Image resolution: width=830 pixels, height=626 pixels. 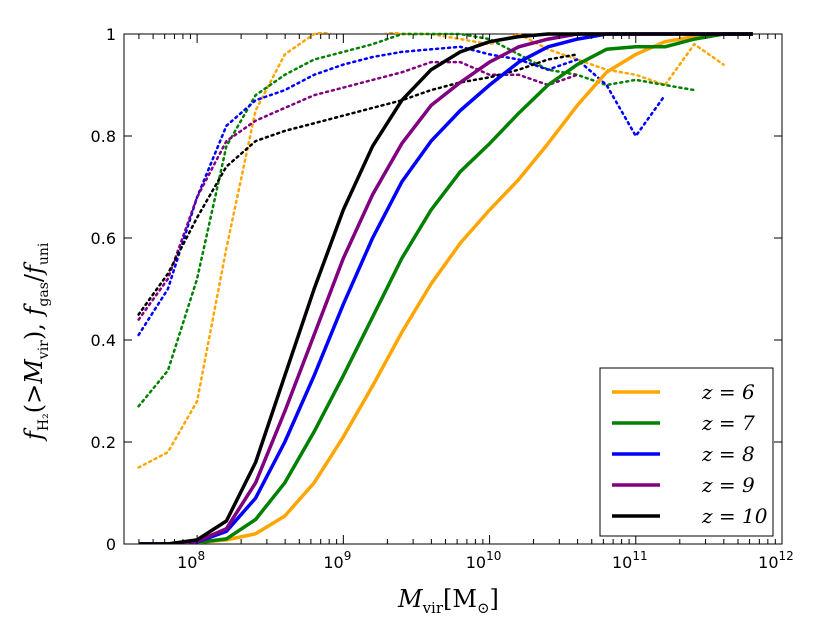 What do you see at coordinates (337, 560) in the screenshot?
I see `x-tick-label: 10⁹` at bounding box center [337, 560].